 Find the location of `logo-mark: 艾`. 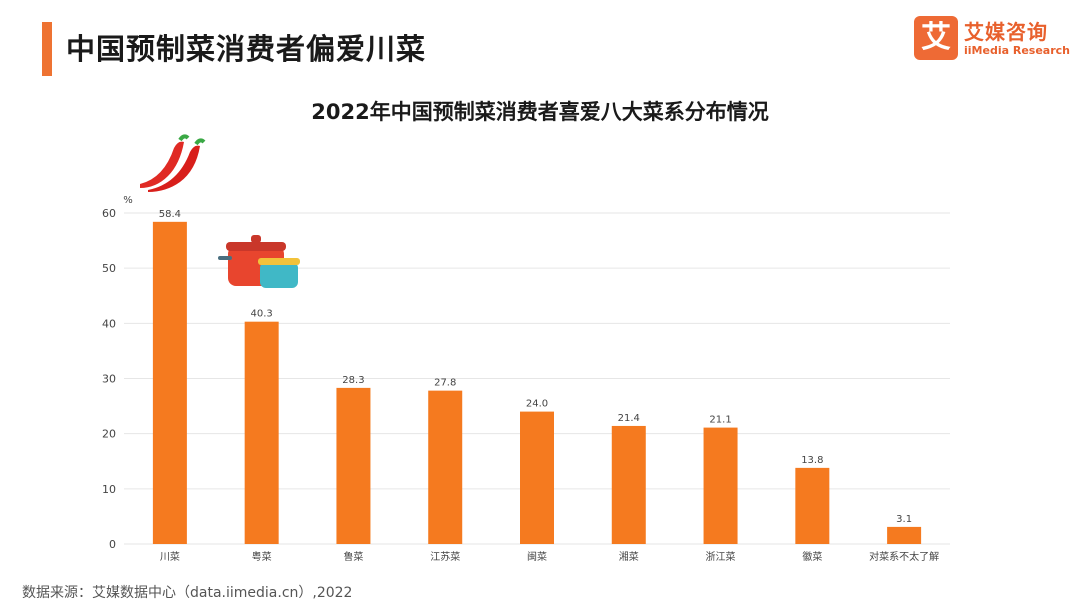

logo-mark: 艾 is located at coordinates (936, 38).